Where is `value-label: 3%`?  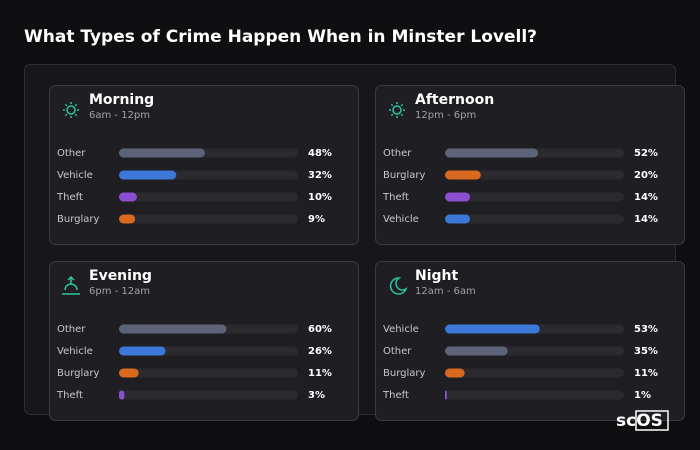 value-label: 3% is located at coordinates (316, 395).